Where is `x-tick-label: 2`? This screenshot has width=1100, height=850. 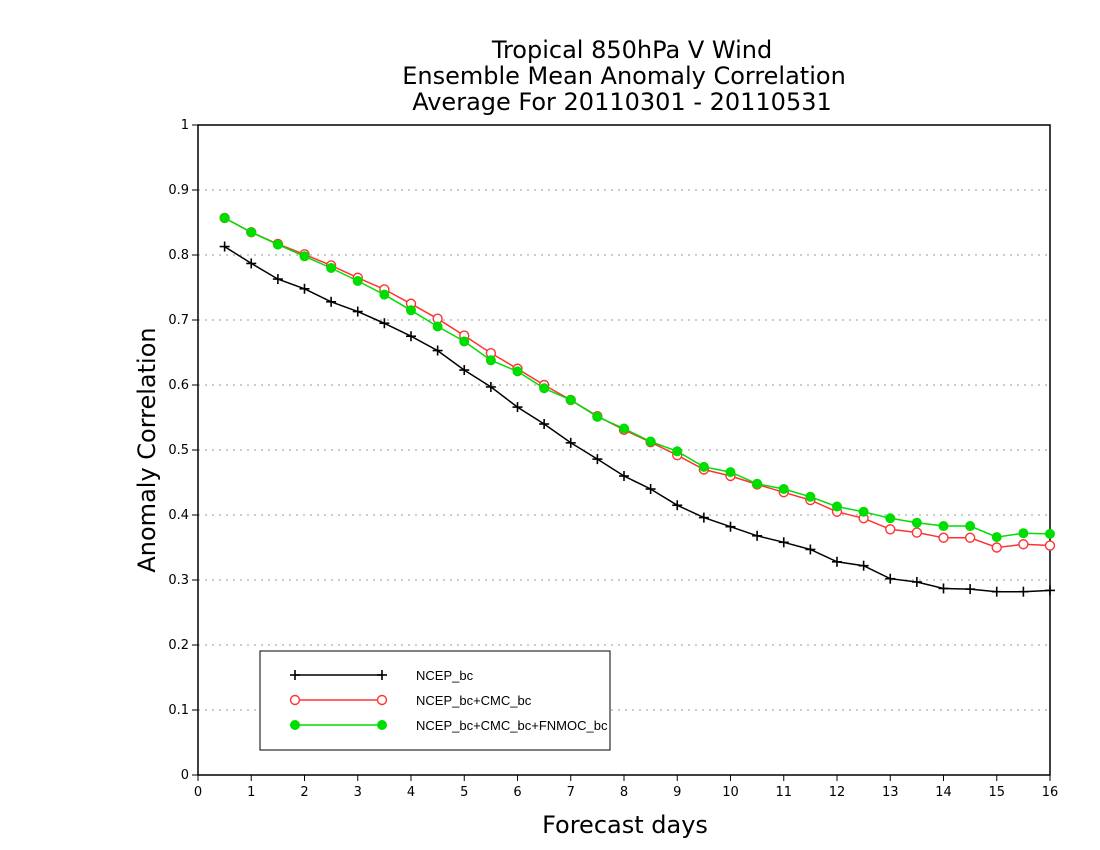 x-tick-label: 2 is located at coordinates (304, 792).